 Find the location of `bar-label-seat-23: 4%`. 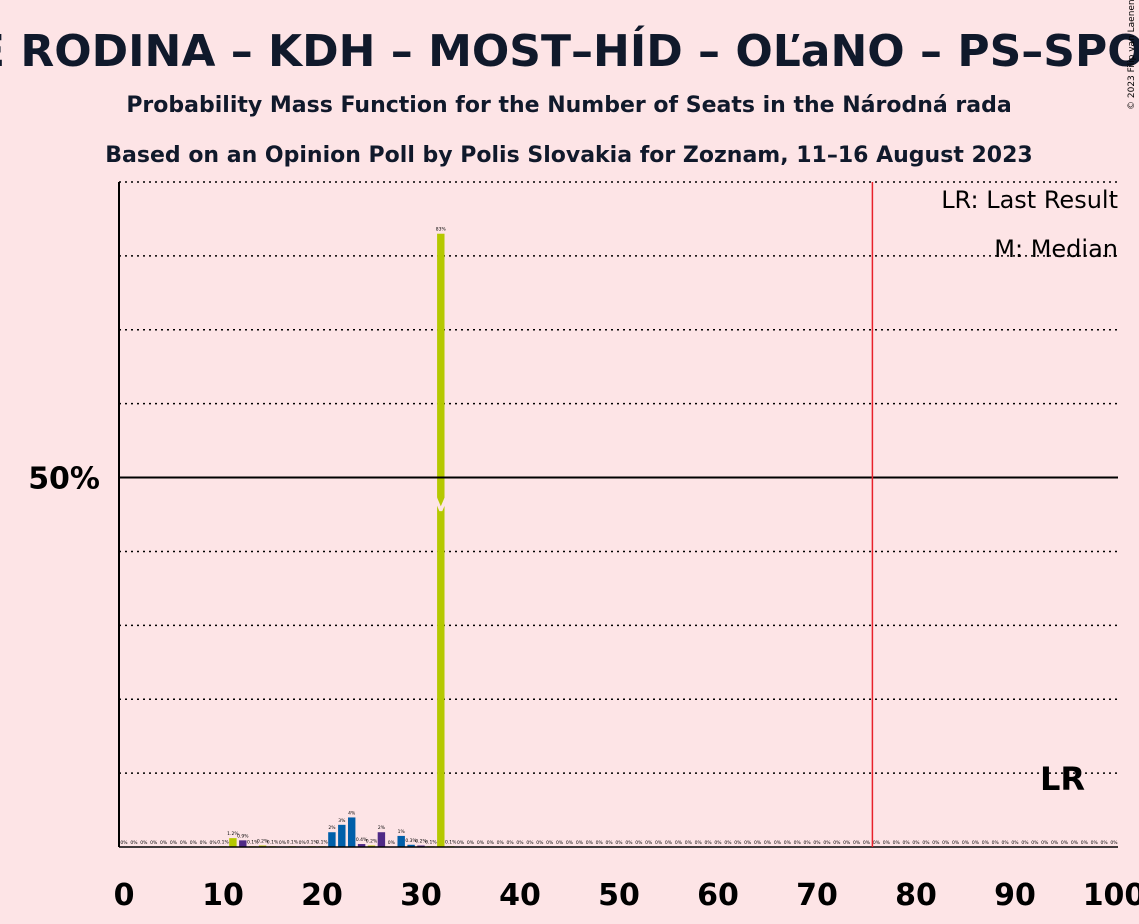

bar-label-seat-23: 4% is located at coordinates (352, 813).